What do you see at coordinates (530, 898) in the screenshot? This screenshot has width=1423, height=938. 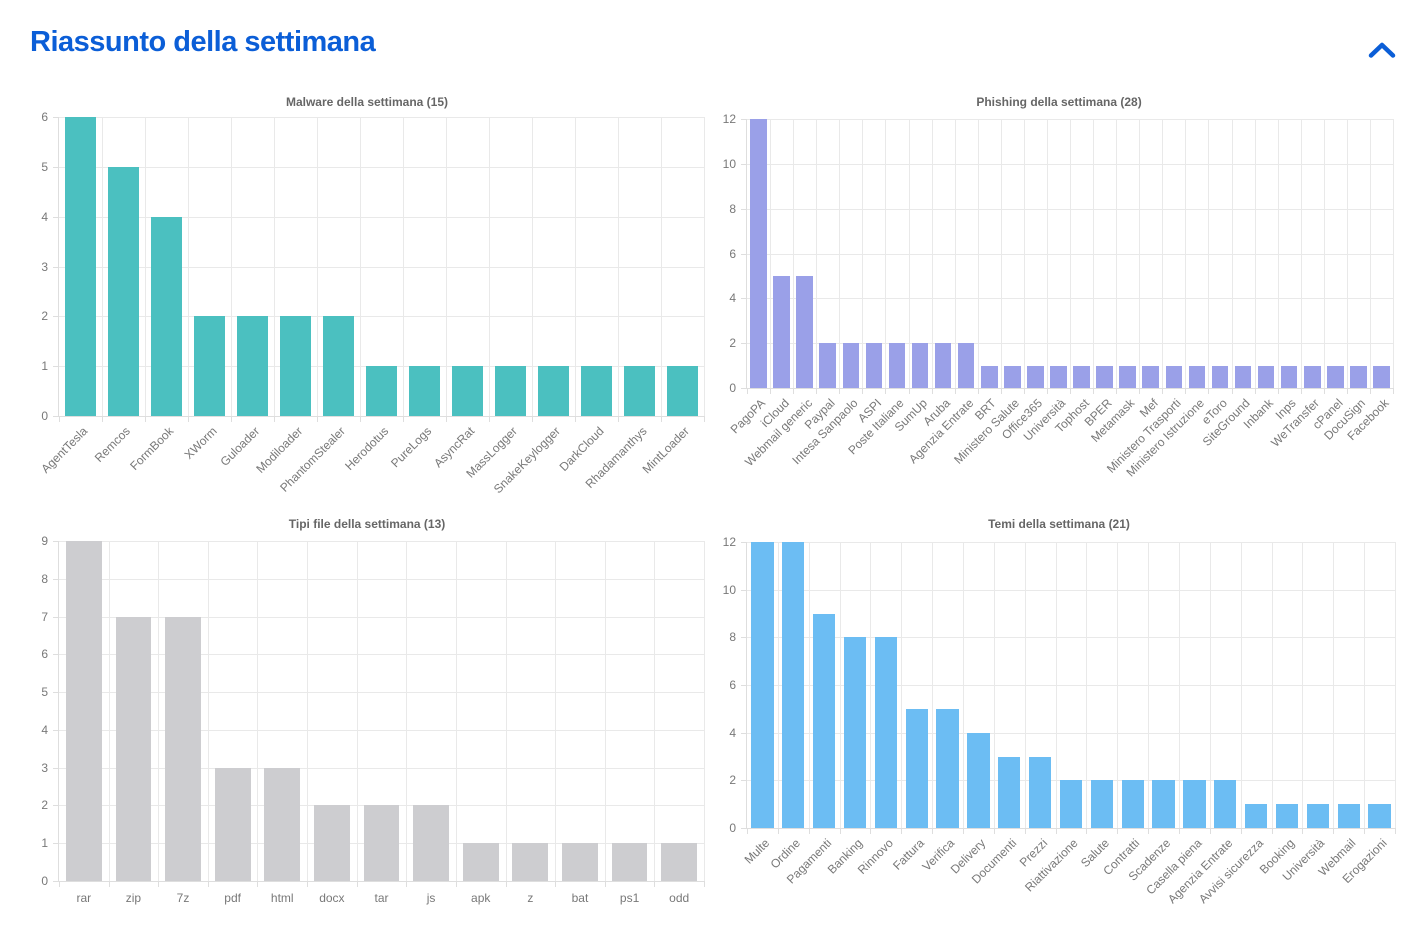 I see `x-axis-label: z` at bounding box center [530, 898].